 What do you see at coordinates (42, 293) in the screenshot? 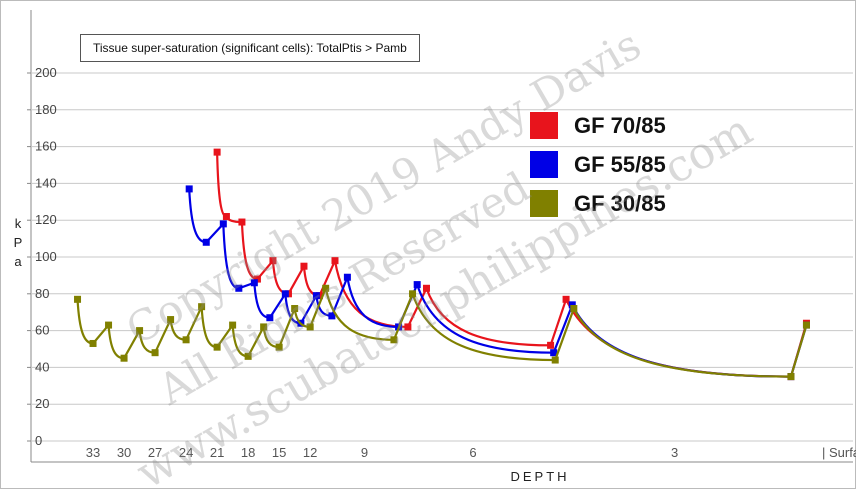
I see `y-tick-label: 80` at bounding box center [42, 293].